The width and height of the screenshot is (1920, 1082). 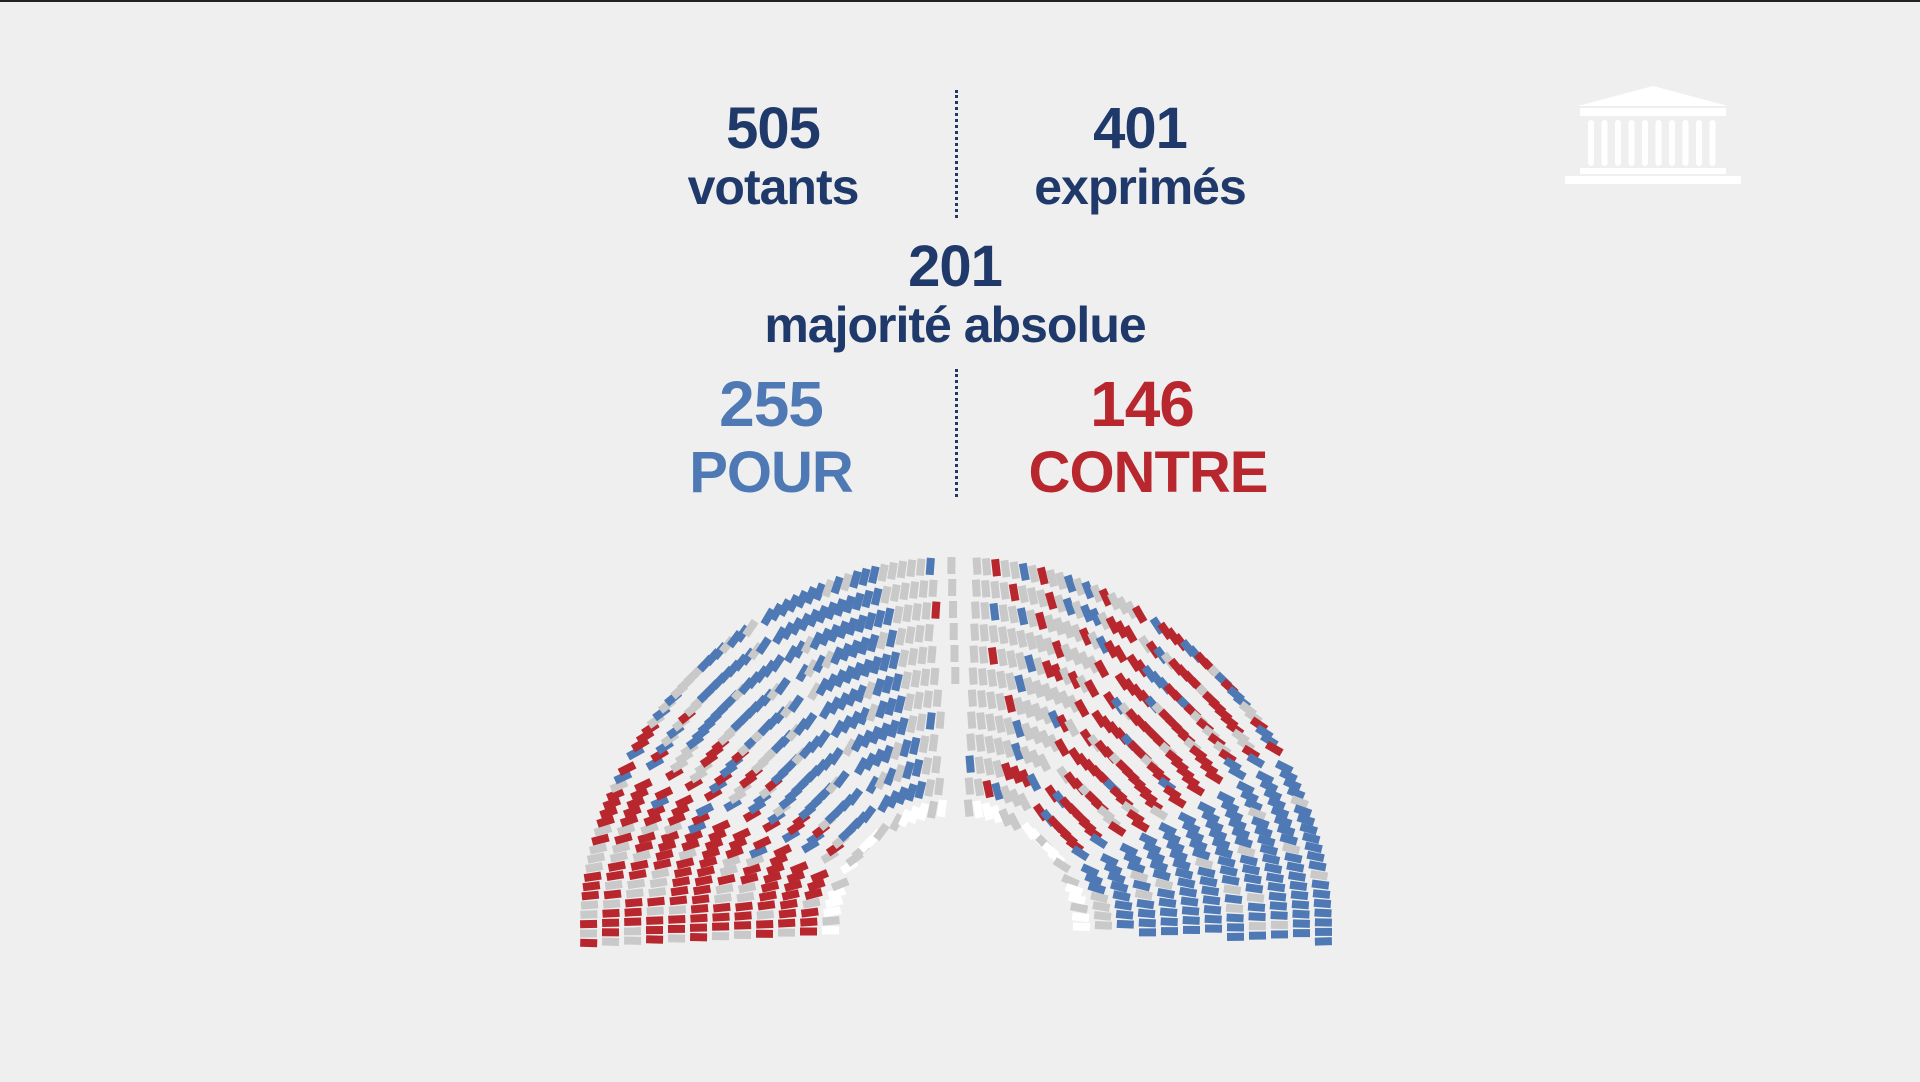 I want to click on assembly-logo, so click(x=1653, y=135).